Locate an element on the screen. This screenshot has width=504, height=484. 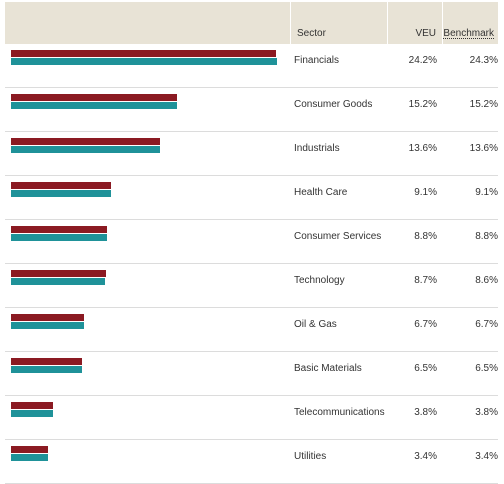
benchmark-value: 8.6% is located at coordinates (486, 280).